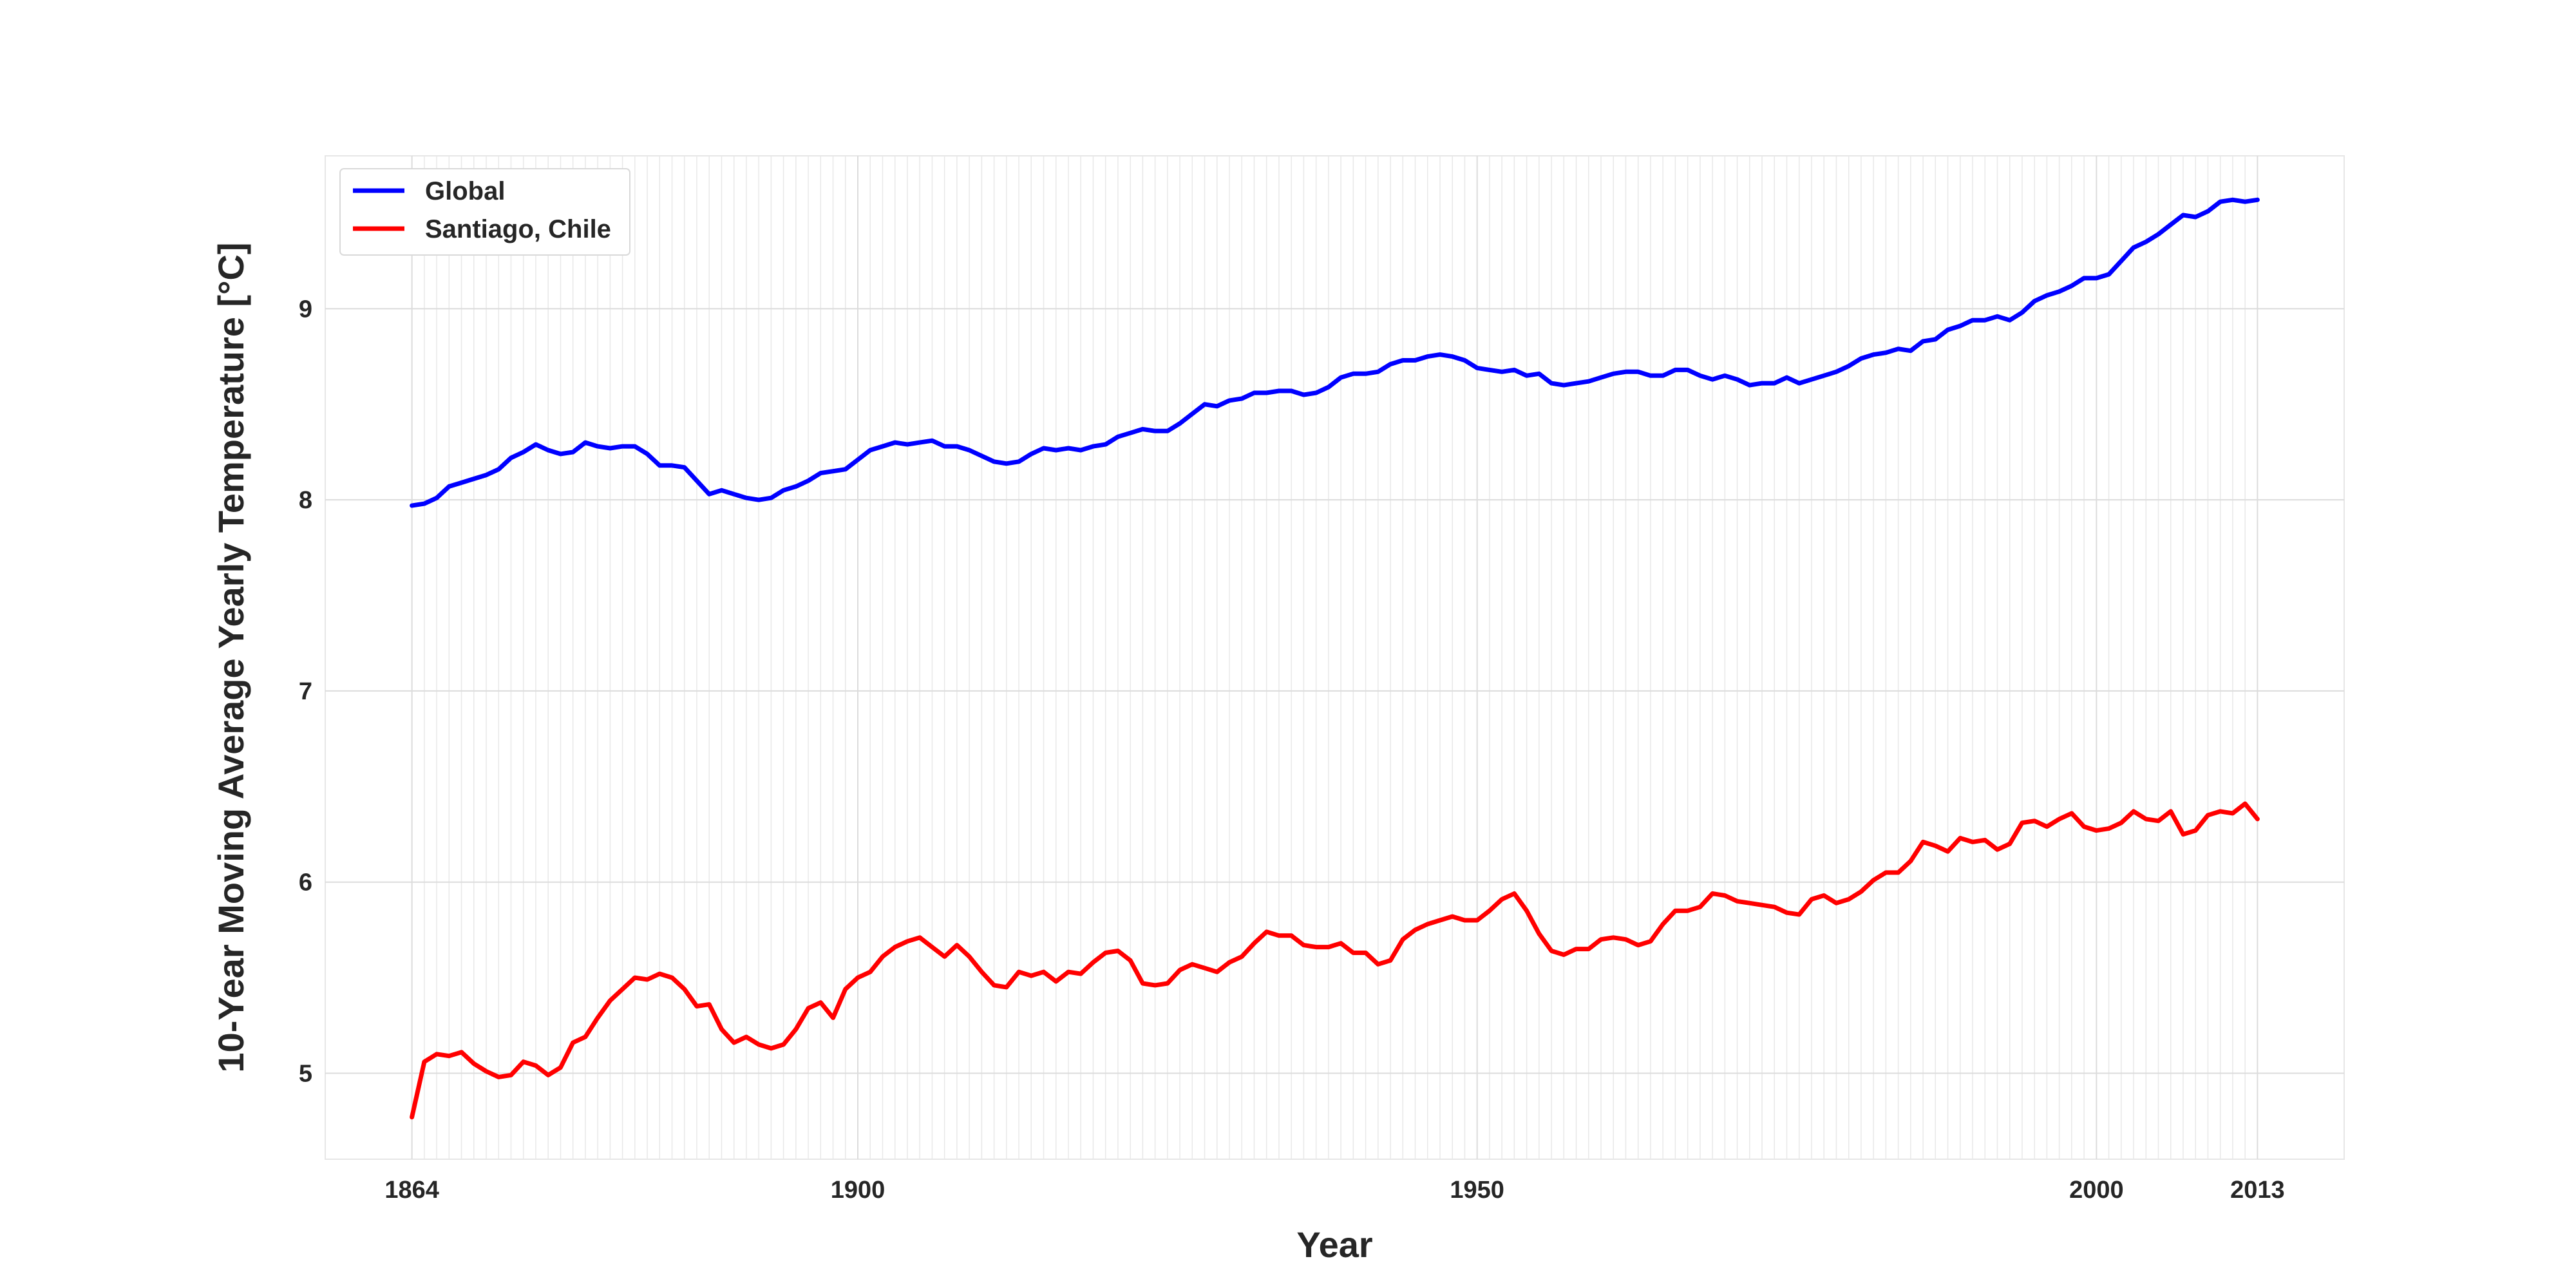  What do you see at coordinates (305, 882) in the screenshot?
I see `y-tick-label: 6` at bounding box center [305, 882].